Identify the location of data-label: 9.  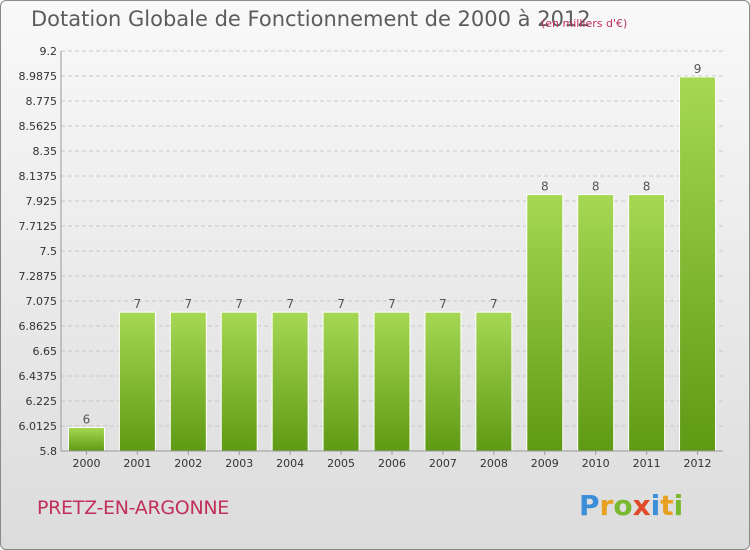
(698, 69).